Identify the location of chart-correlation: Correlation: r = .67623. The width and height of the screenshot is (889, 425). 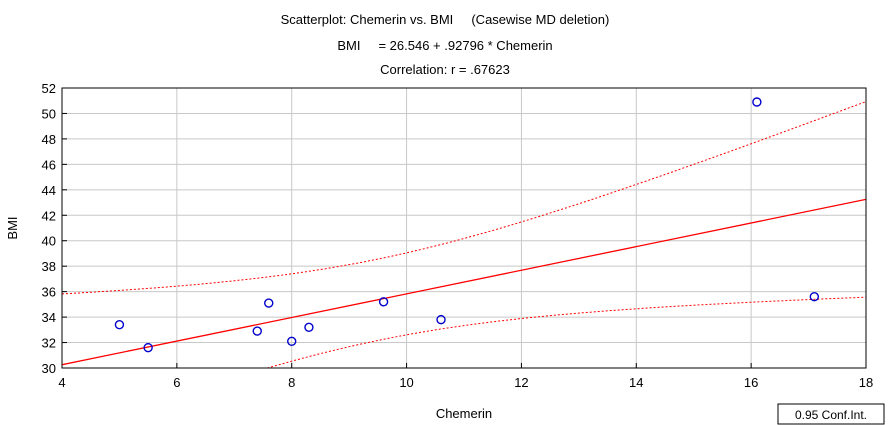
(445, 69).